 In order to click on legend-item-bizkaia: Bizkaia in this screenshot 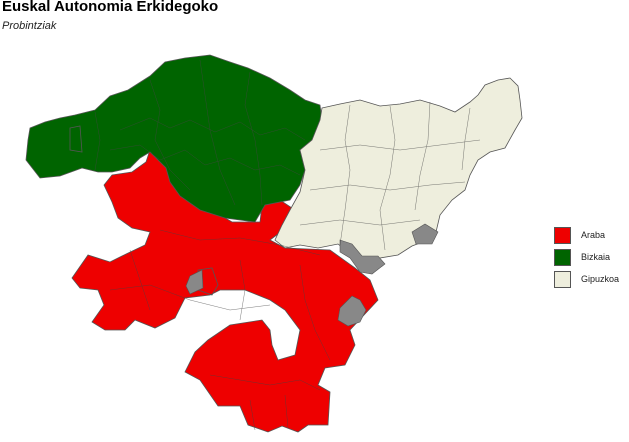, I will do `click(586, 257)`.